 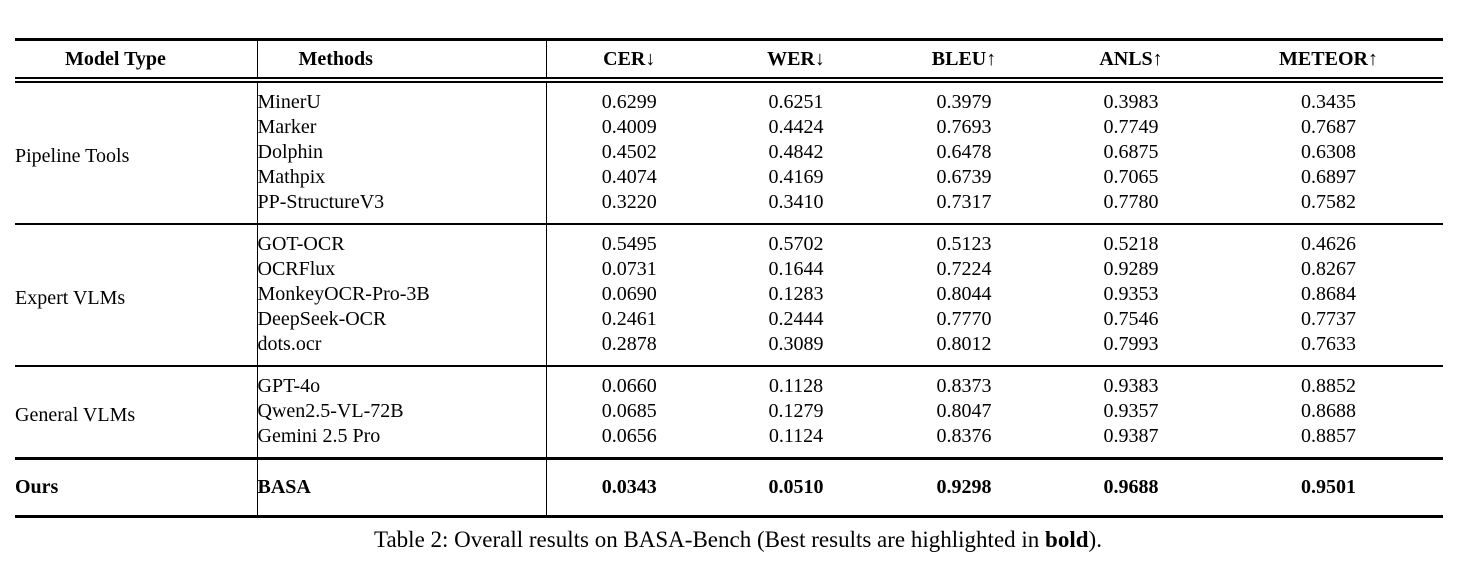 What do you see at coordinates (964, 344) in the screenshot?
I see `metric-value-cell: 0.8012` at bounding box center [964, 344].